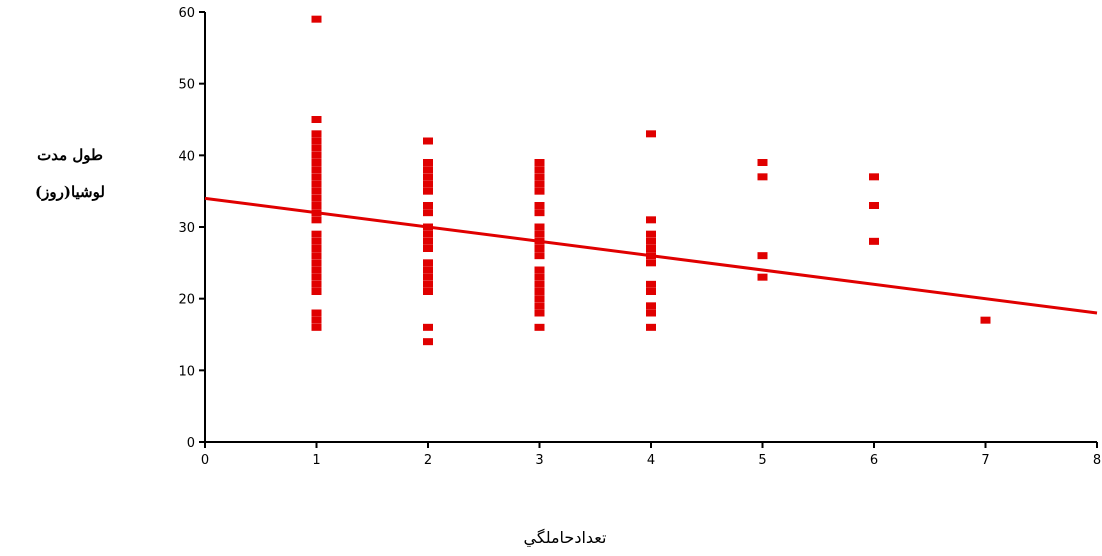  Describe the element at coordinates (316, 460) in the screenshot. I see `x-tick-label: 1` at that location.